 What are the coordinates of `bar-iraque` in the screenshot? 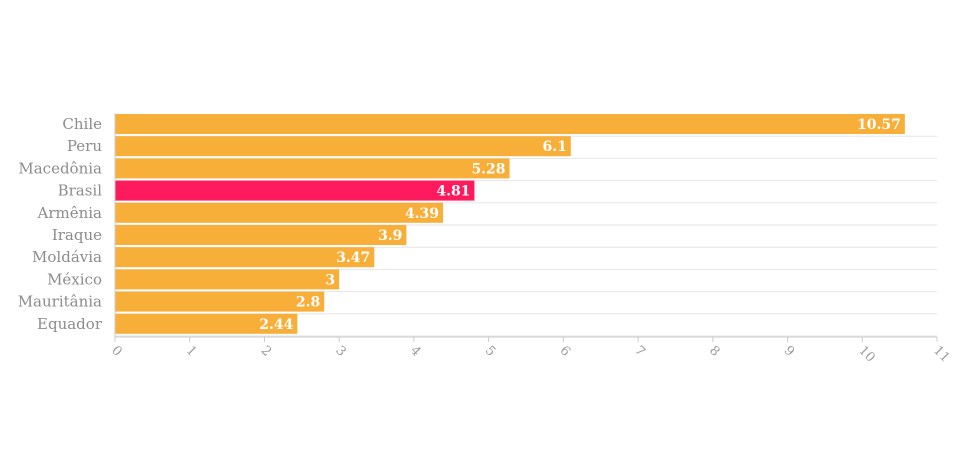 It's located at (261, 235).